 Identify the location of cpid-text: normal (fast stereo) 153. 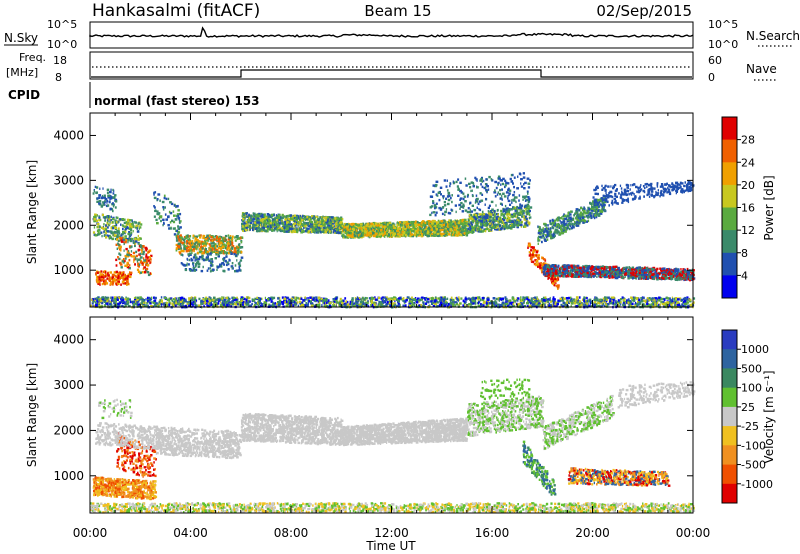
(177, 101).